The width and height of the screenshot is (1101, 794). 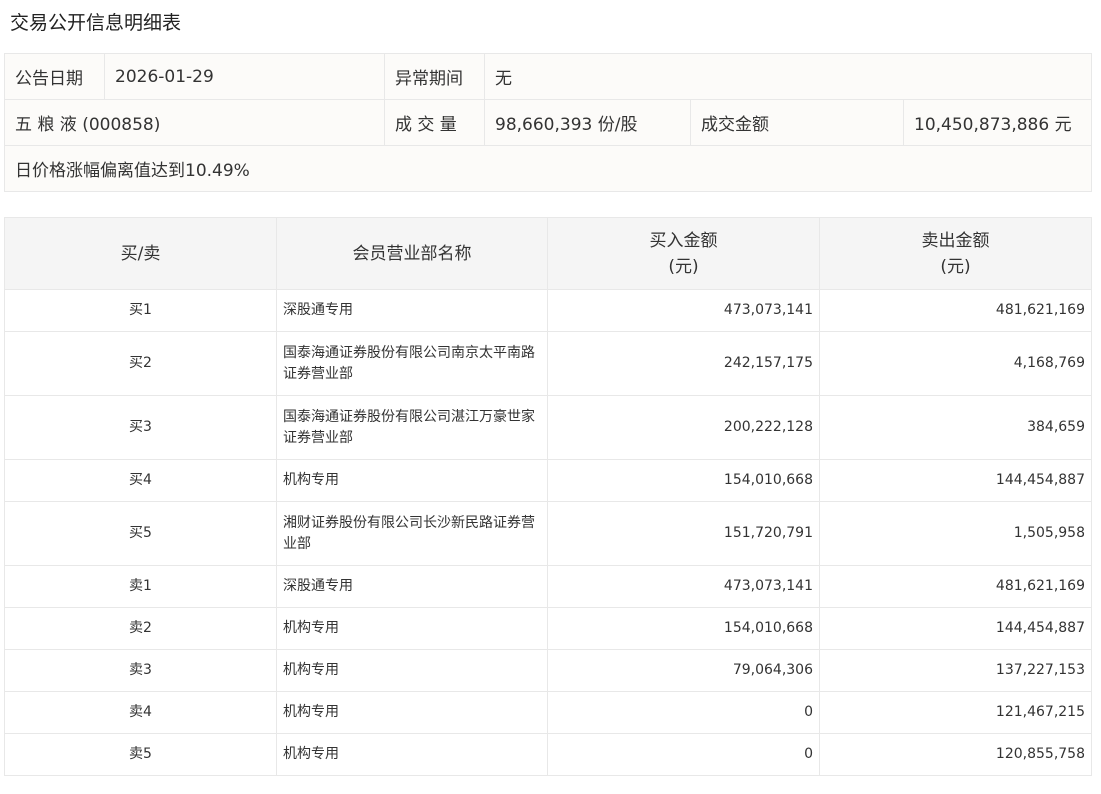 I want to click on side-cell: 买4, so click(x=140, y=480).